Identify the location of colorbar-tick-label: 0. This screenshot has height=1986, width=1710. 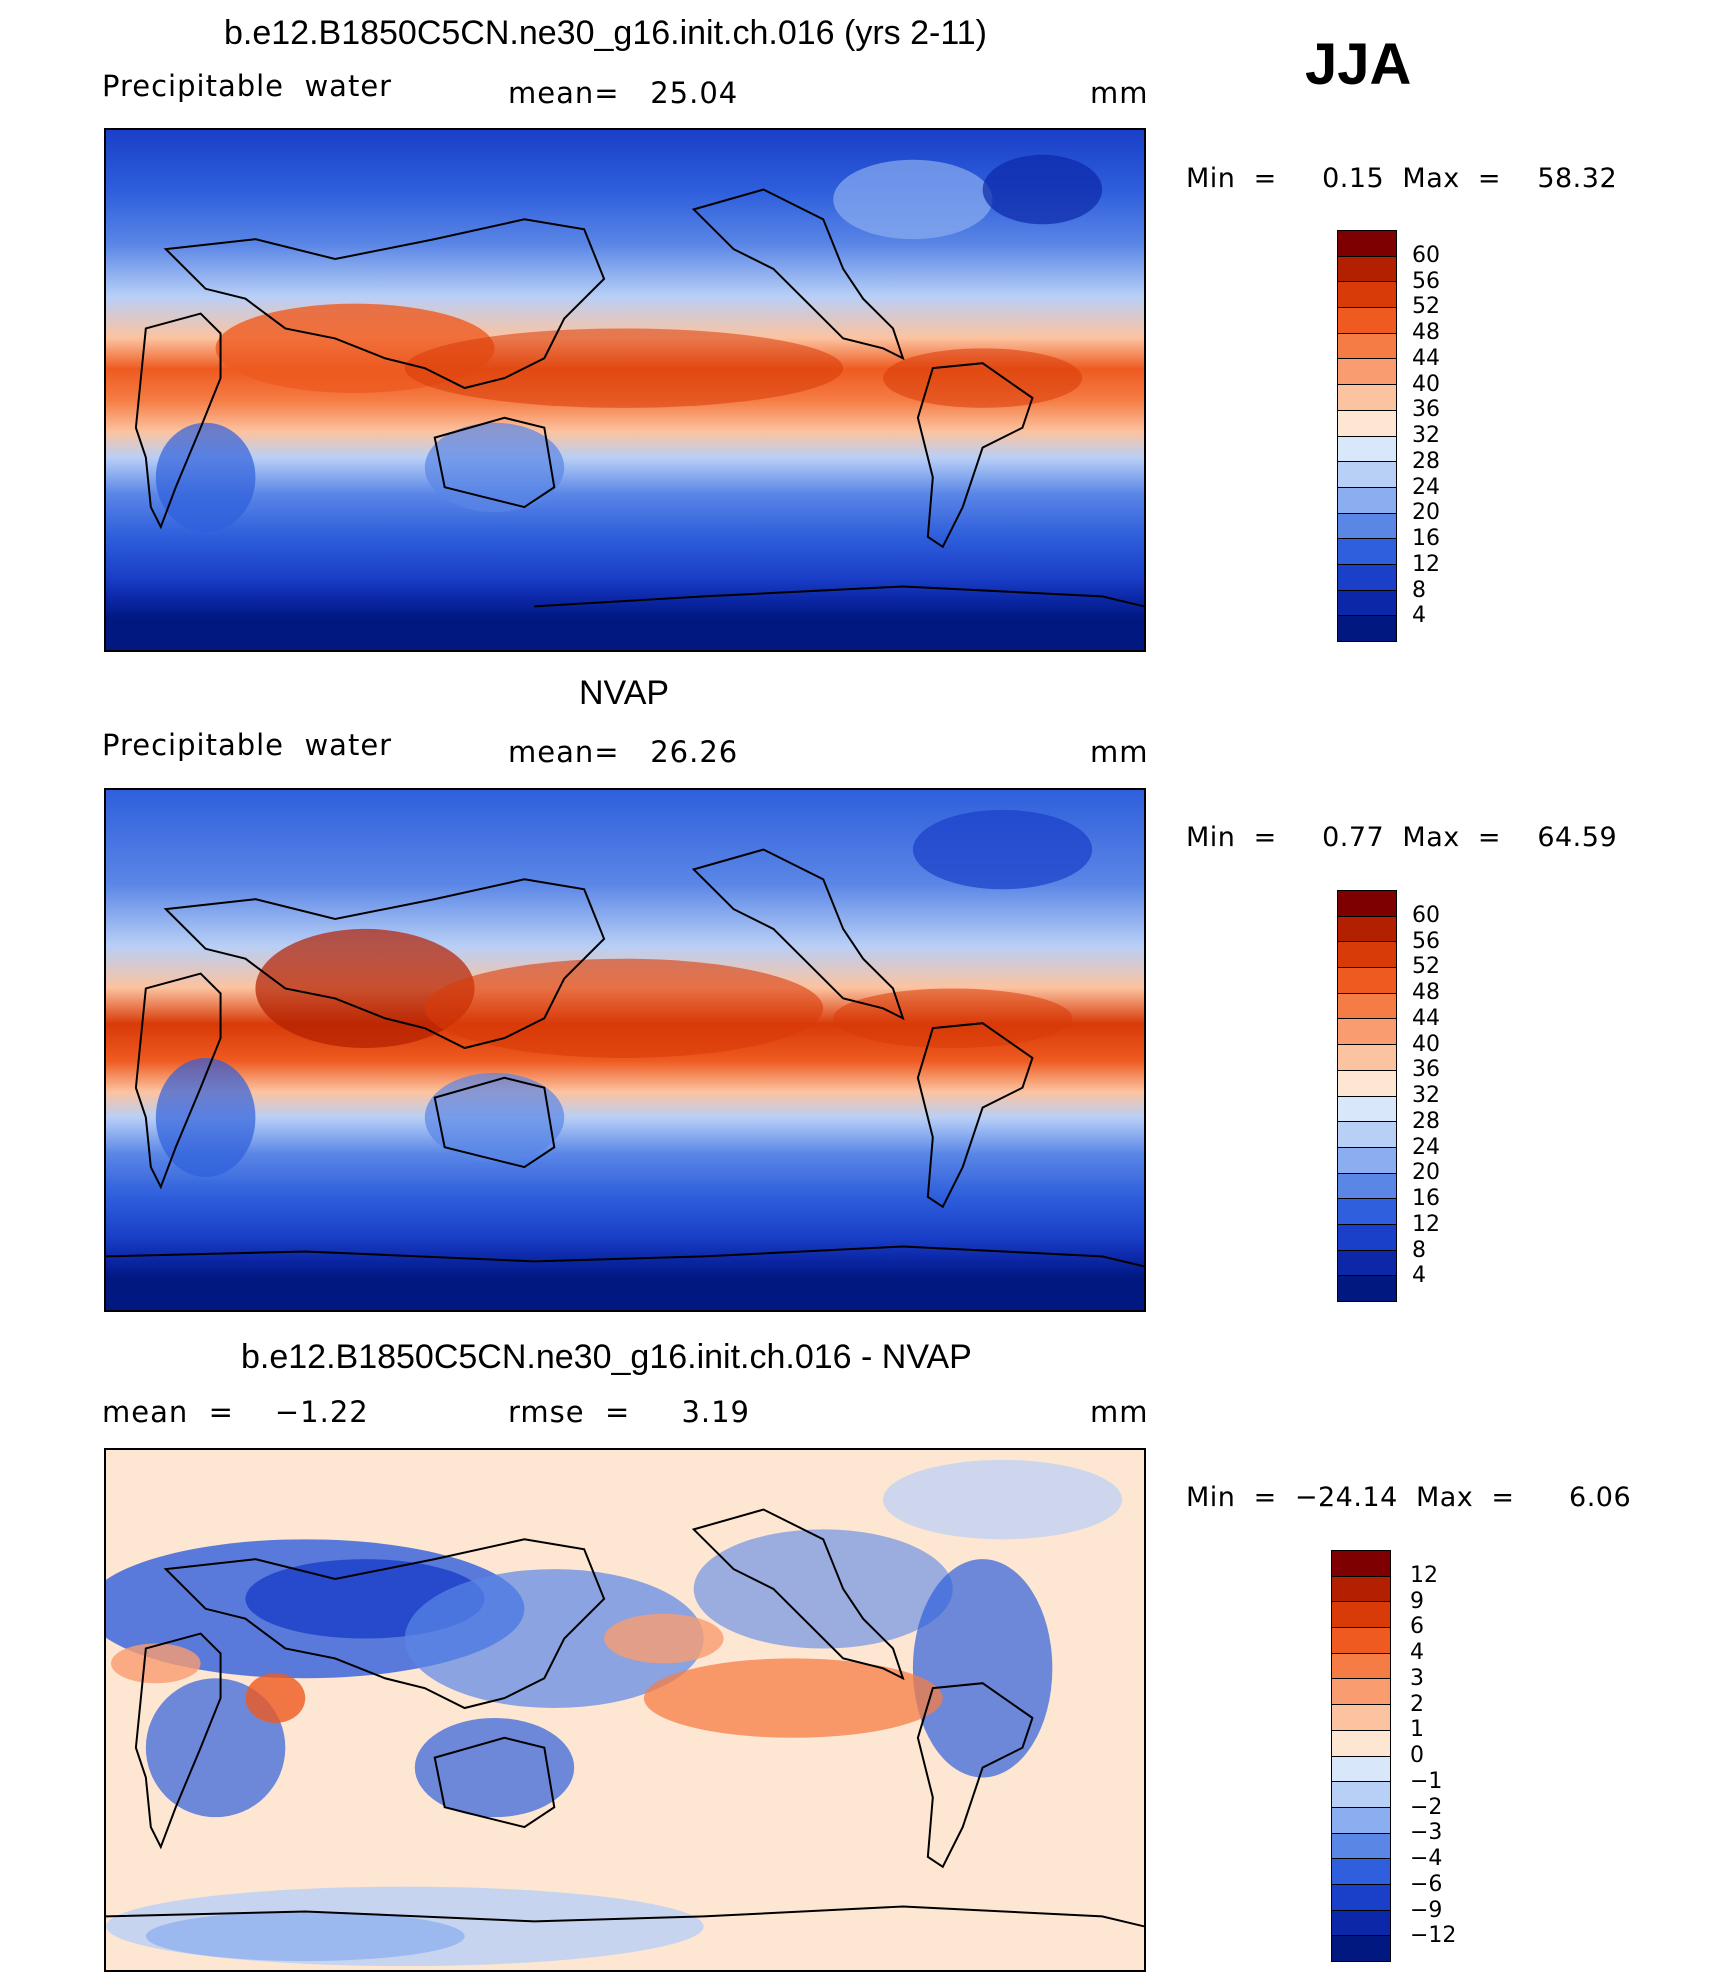
(1417, 1755).